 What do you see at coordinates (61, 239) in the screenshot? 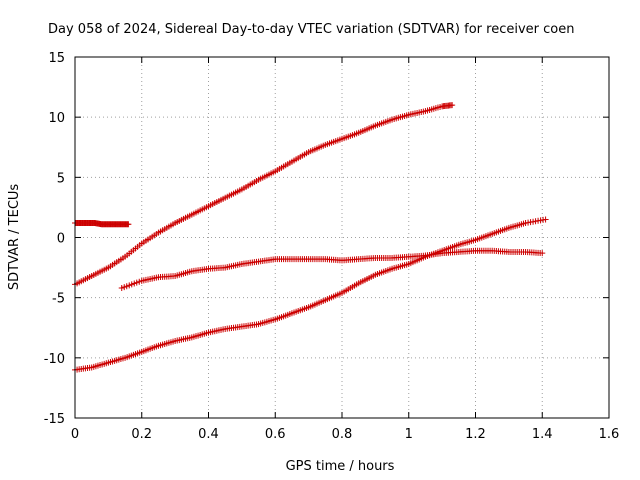
I see `y-tick-label: 0` at bounding box center [61, 239].